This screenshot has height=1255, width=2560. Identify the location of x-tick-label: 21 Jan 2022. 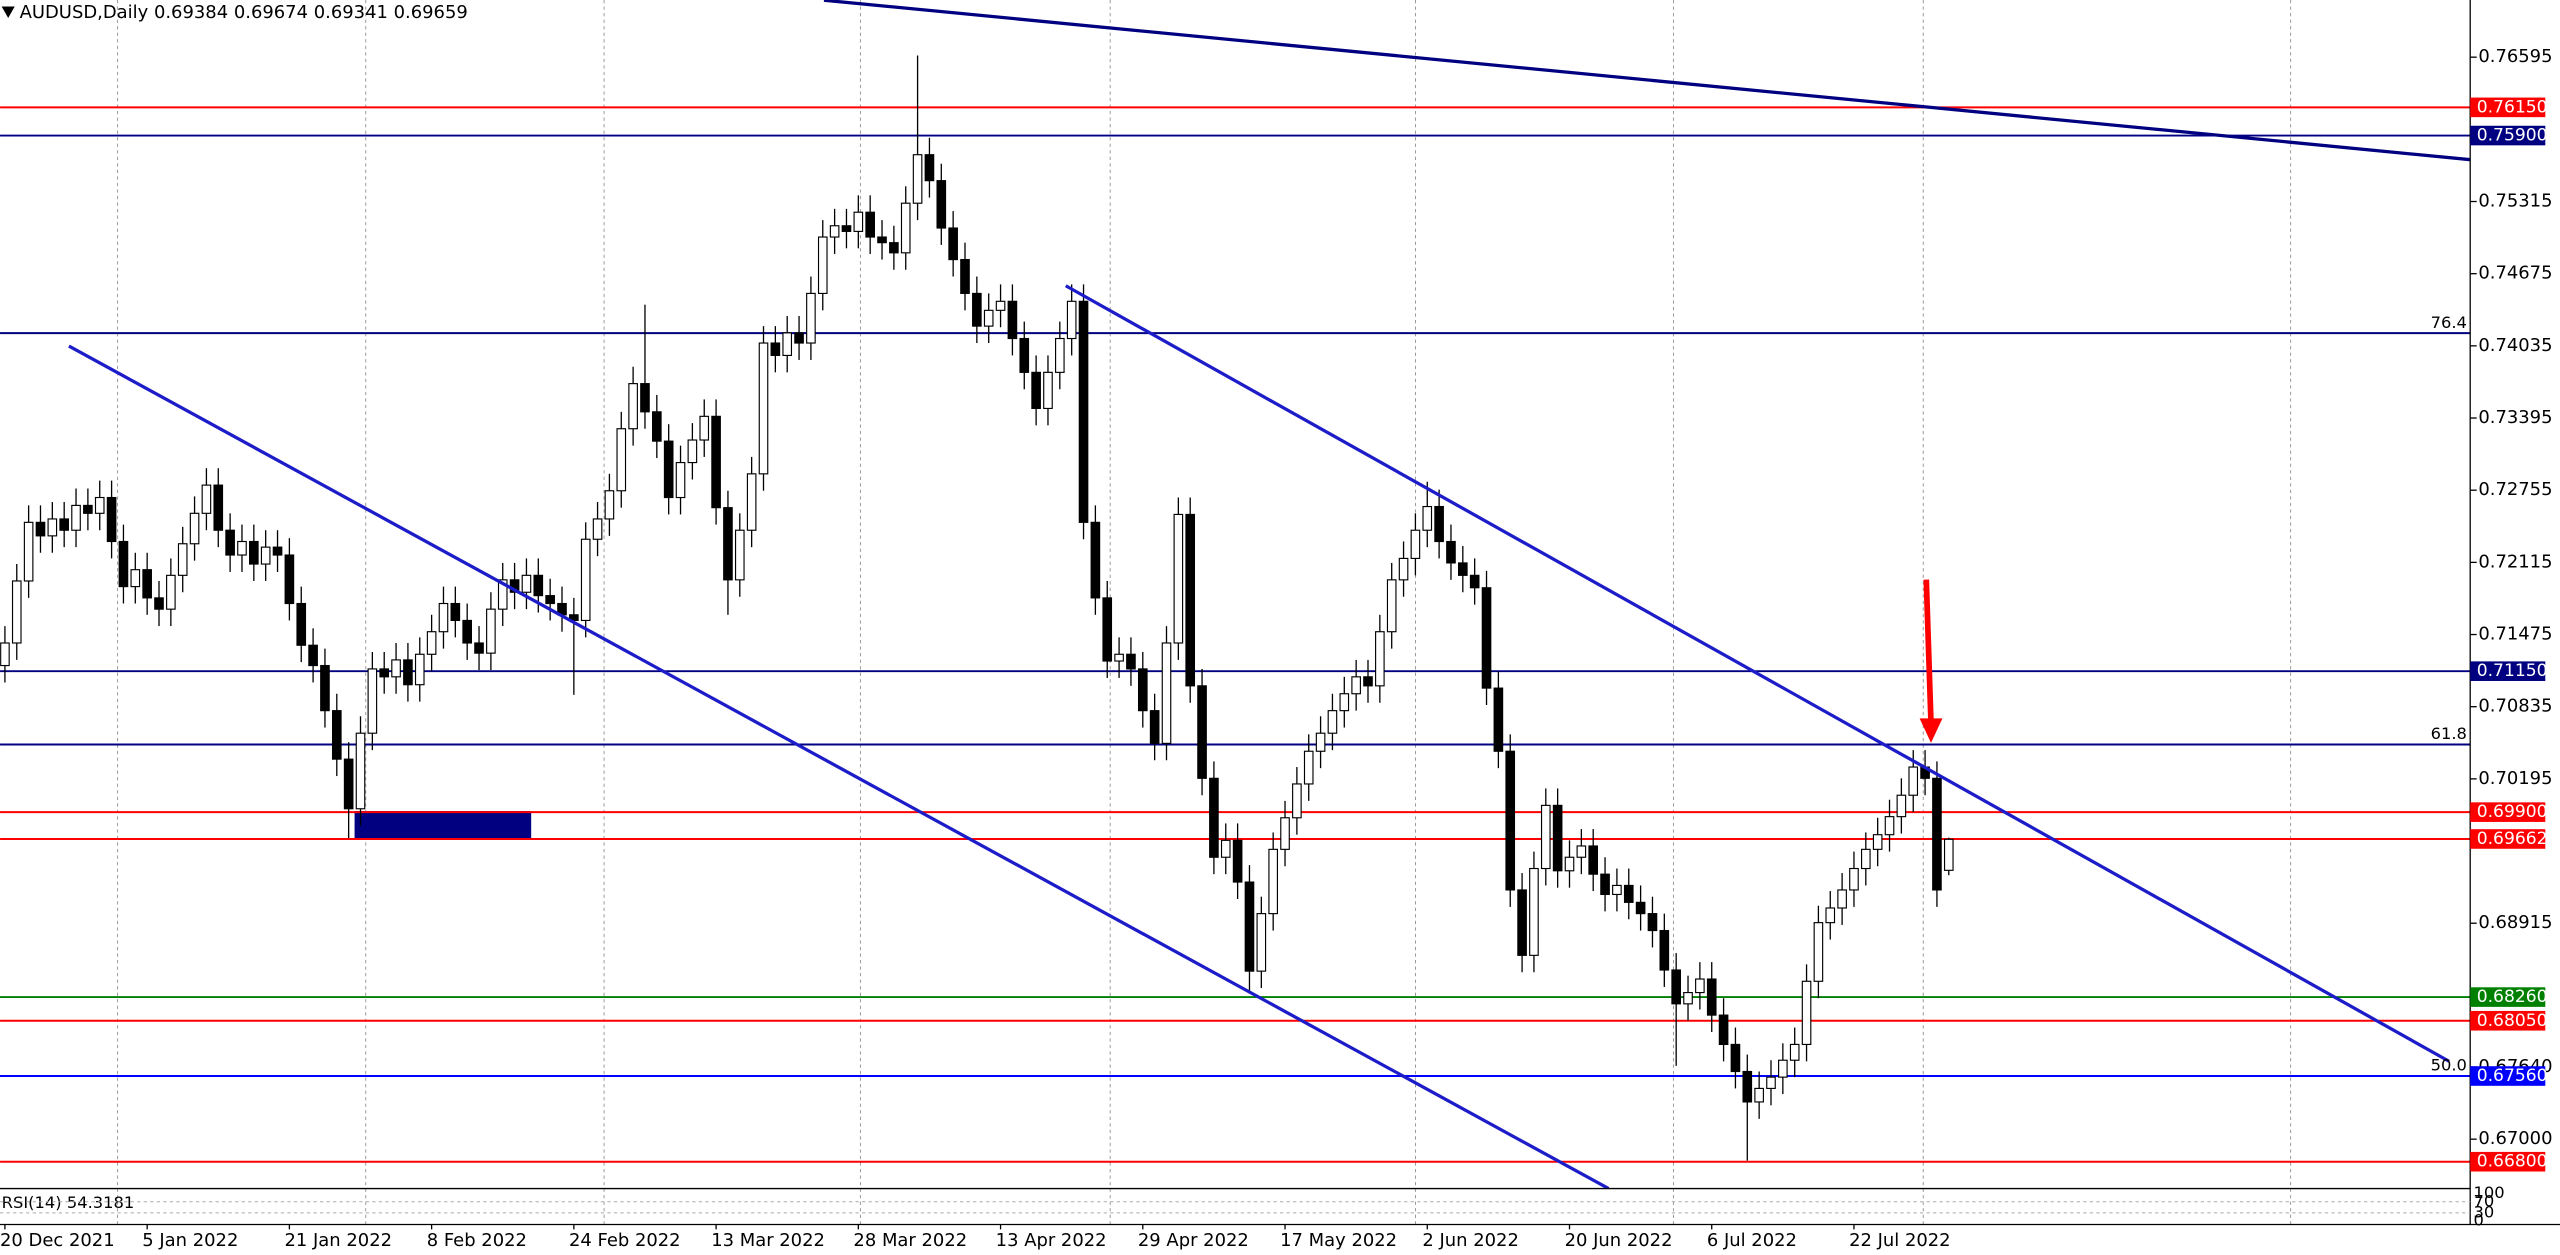
(338, 1240).